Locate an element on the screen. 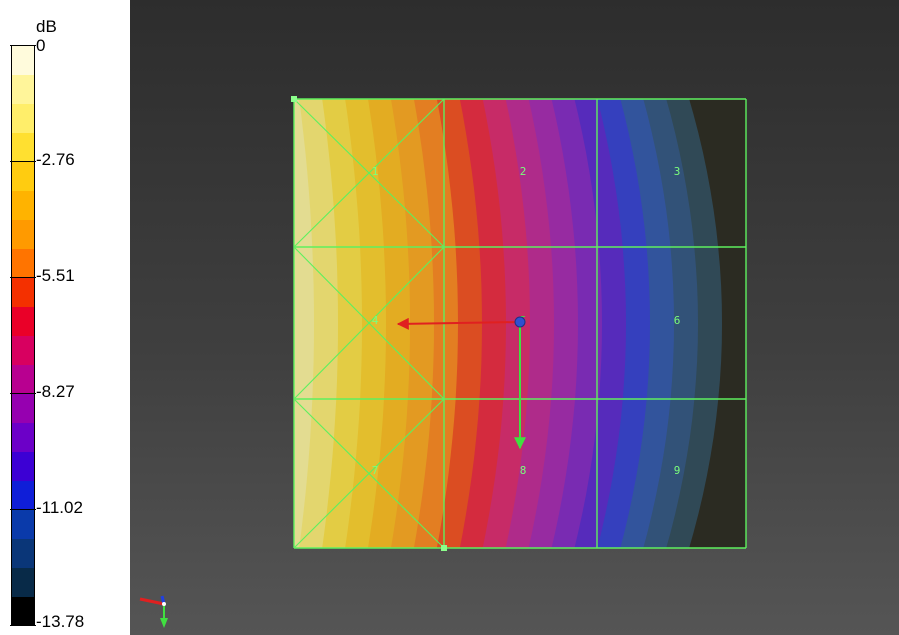 The height and width of the screenshot is (635, 899). corner-handle-top-left is located at coordinates (294, 99).